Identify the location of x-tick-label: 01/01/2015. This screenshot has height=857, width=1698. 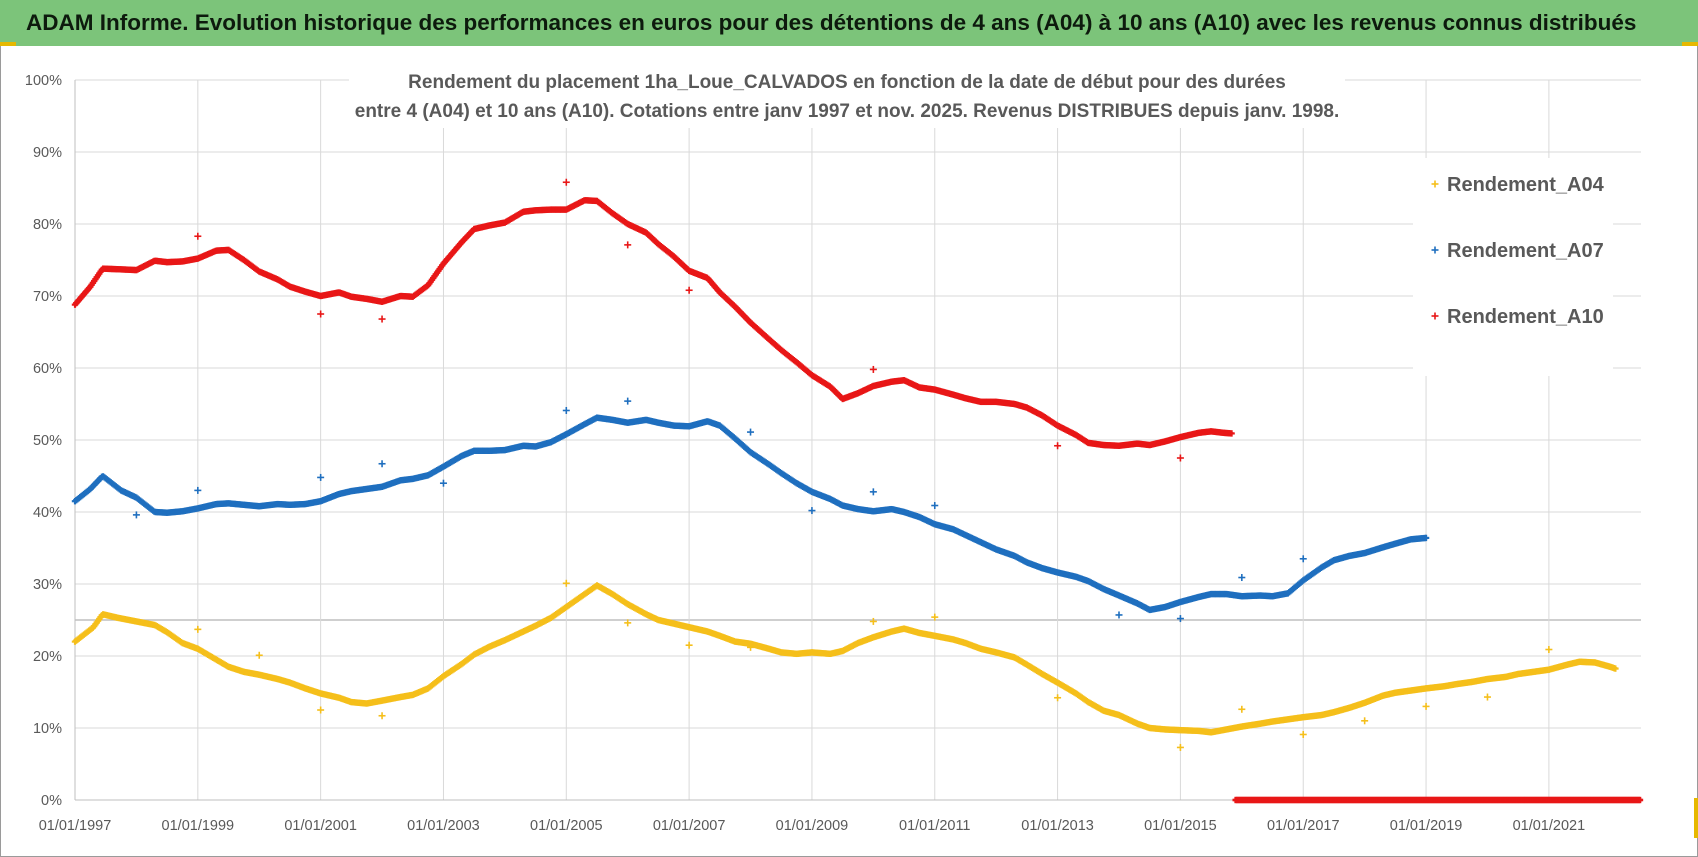
(1180, 826).